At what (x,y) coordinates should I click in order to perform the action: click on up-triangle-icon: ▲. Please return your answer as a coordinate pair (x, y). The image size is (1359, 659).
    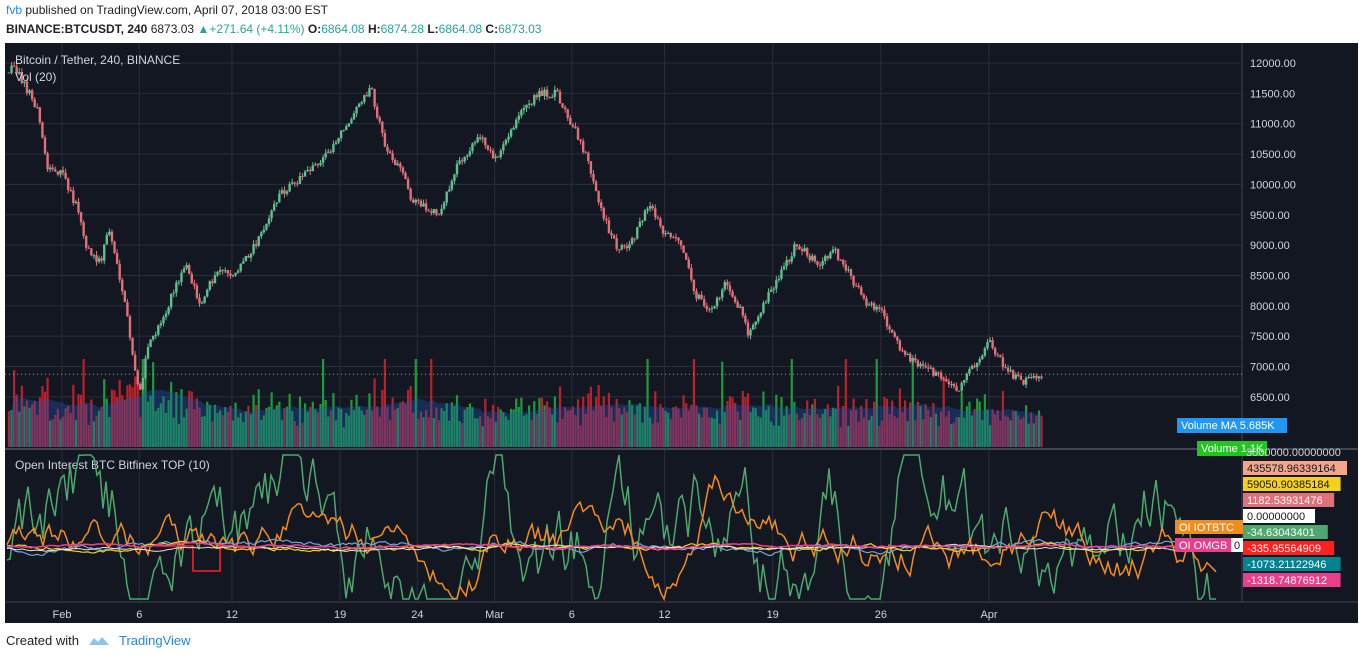
    Looking at the image, I should click on (203, 29).